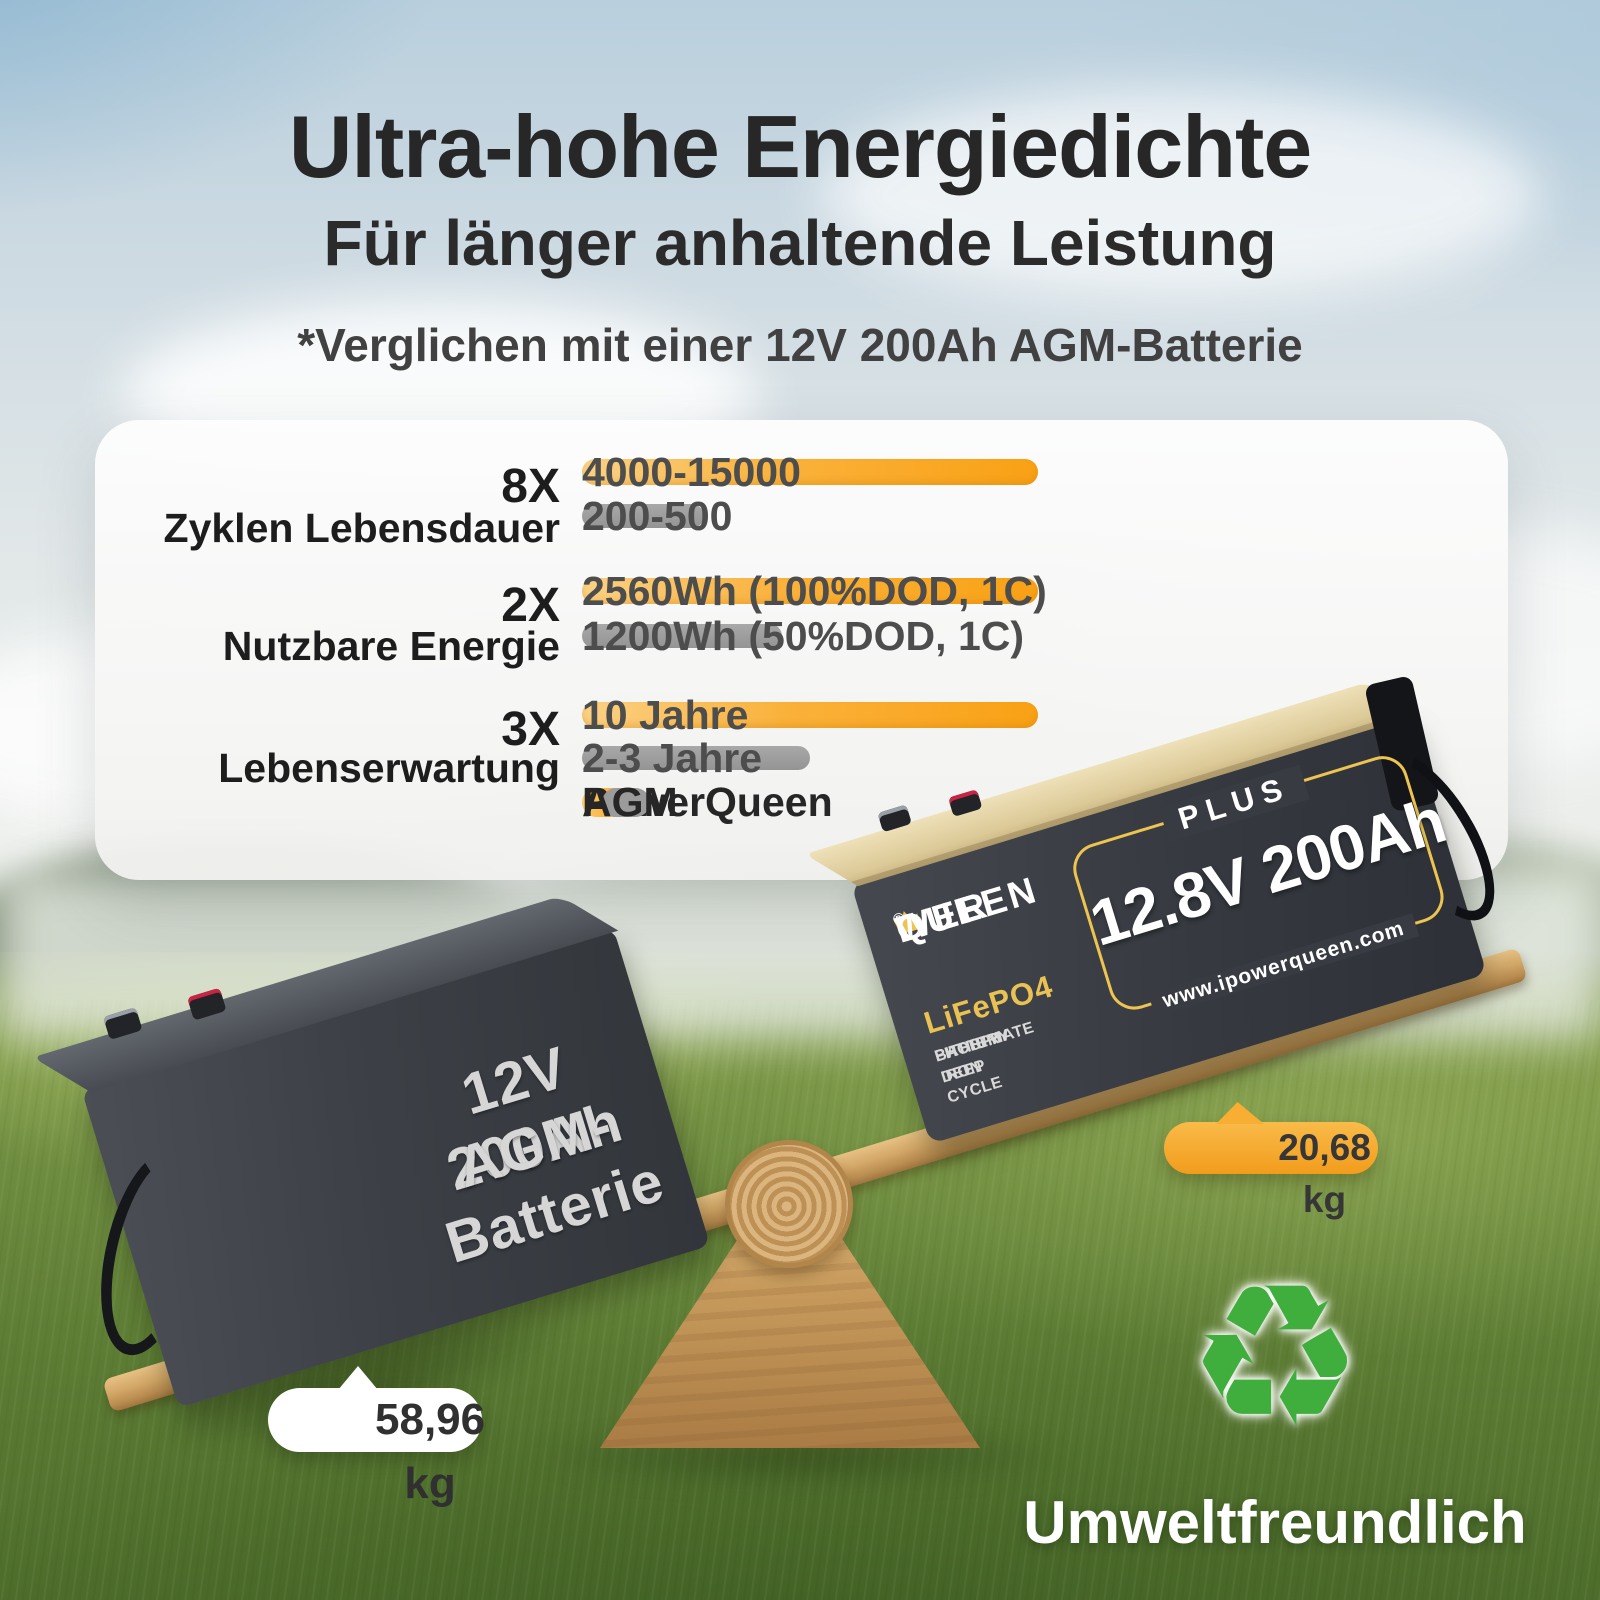  I want to click on row1-powerqueen-value: 4000-15000, so click(691, 471).